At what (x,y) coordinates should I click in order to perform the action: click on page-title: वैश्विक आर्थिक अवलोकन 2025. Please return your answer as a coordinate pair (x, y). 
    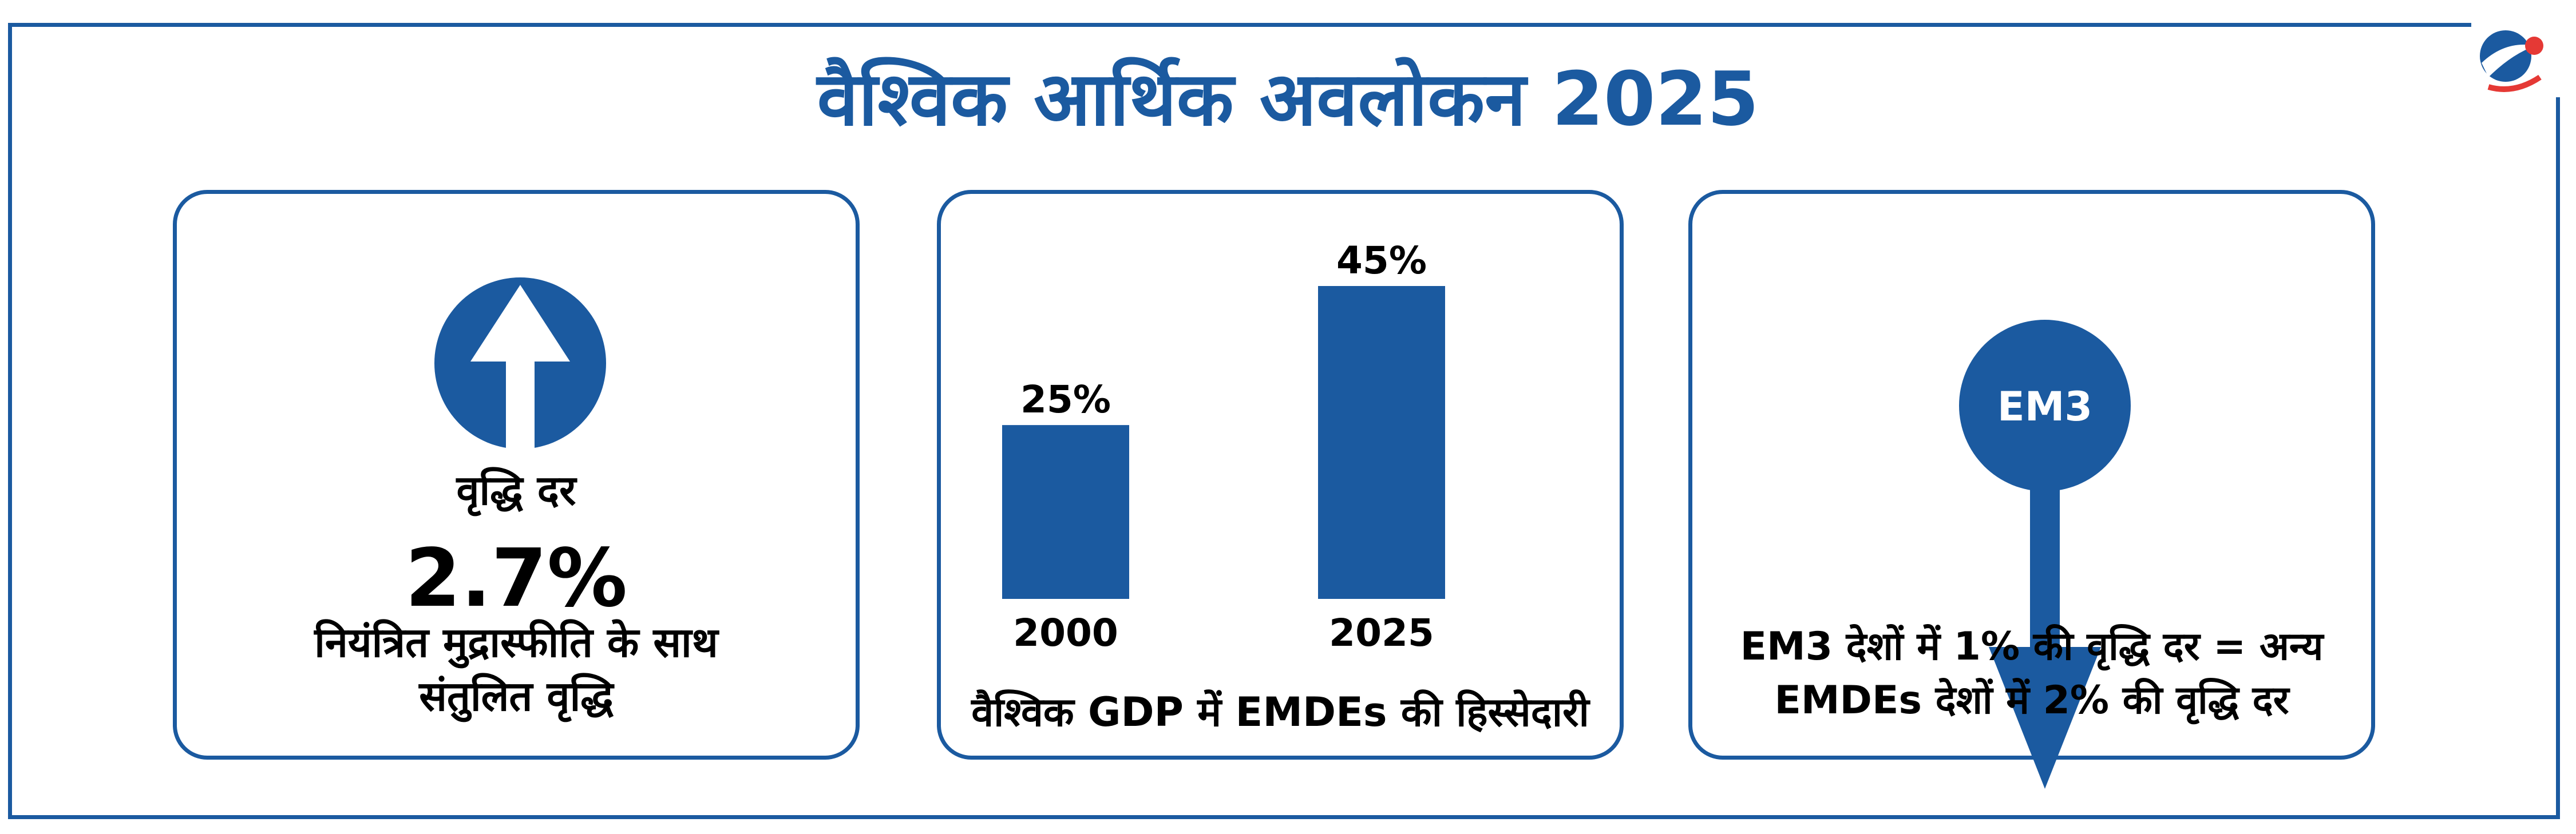
    Looking at the image, I should click on (1288, 98).